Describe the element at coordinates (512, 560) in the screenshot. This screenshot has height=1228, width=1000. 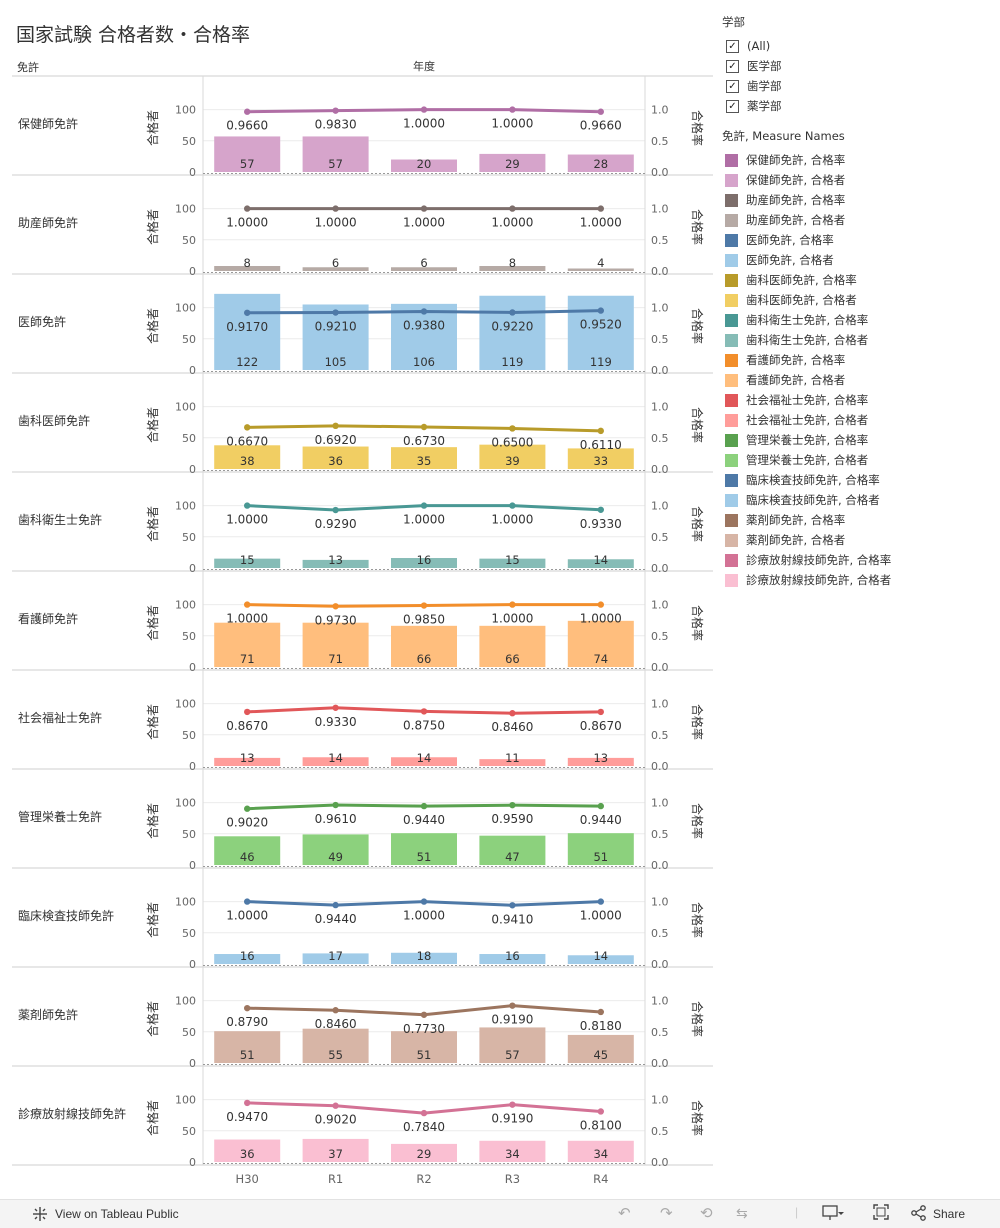
I see `bar-value-label: 15` at that location.